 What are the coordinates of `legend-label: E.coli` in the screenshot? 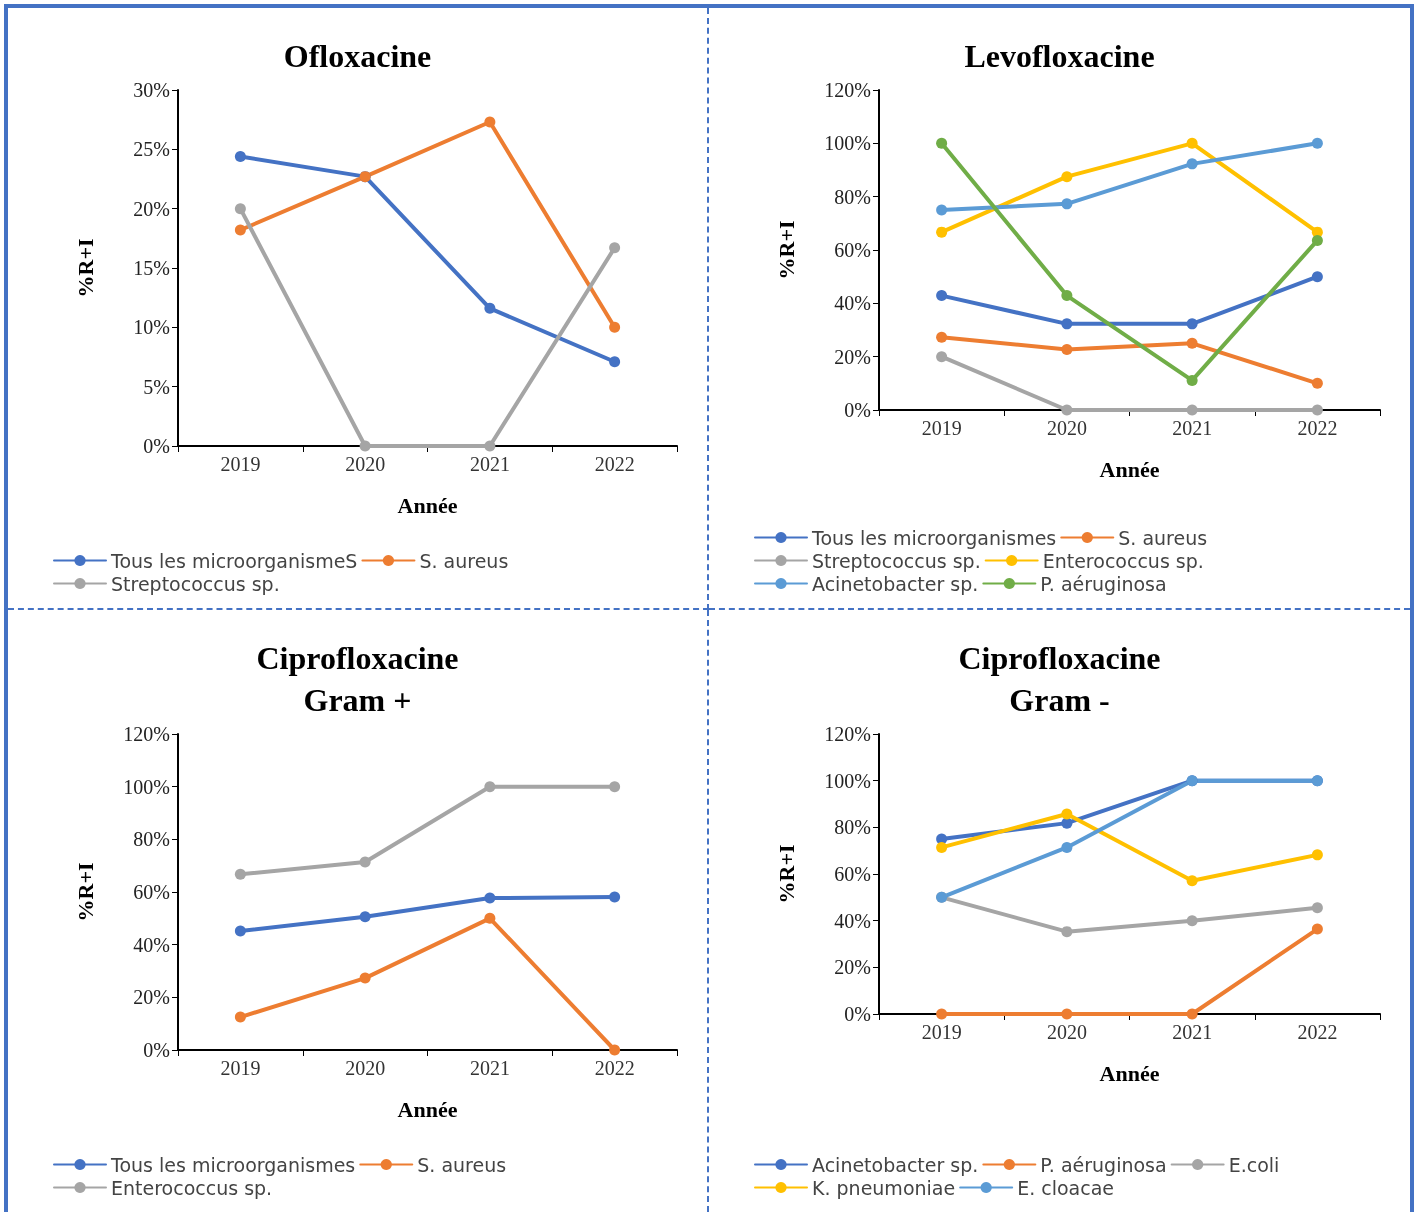 It's located at (1254, 1164).